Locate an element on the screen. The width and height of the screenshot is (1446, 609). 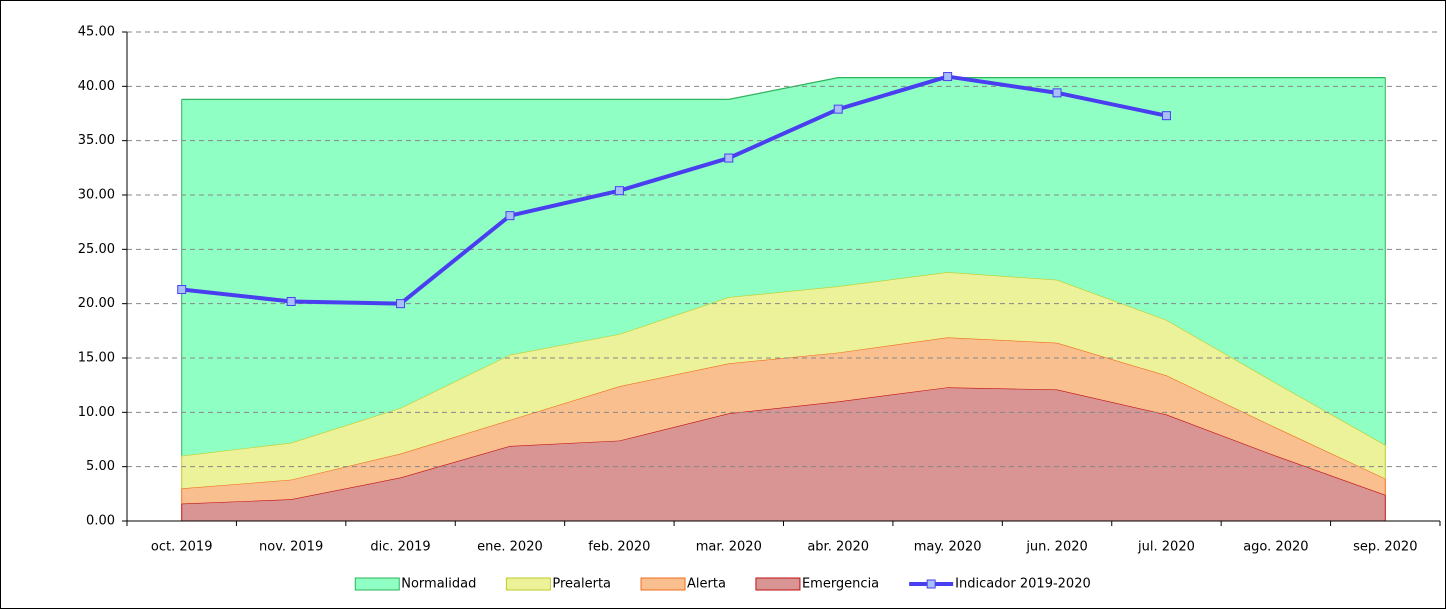
y-tick-label: 5.00 is located at coordinates (100, 466).